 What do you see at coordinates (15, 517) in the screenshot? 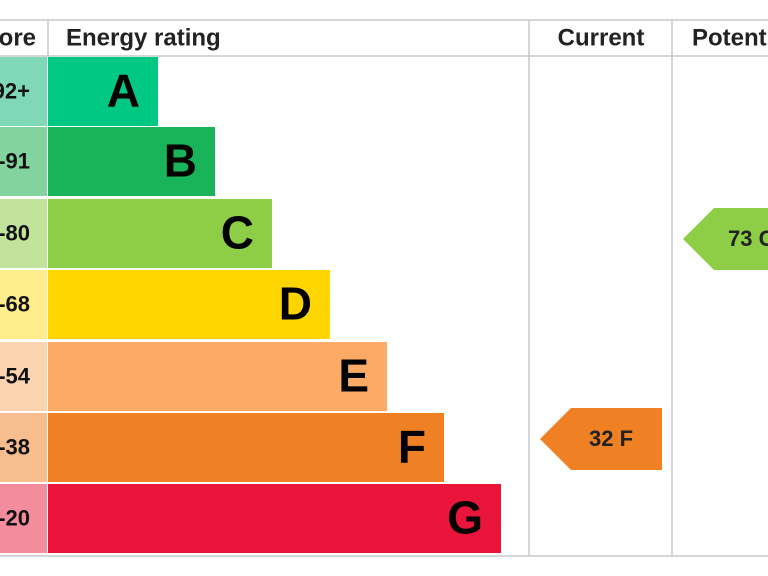
I see `score-range: 1-20` at bounding box center [15, 517].